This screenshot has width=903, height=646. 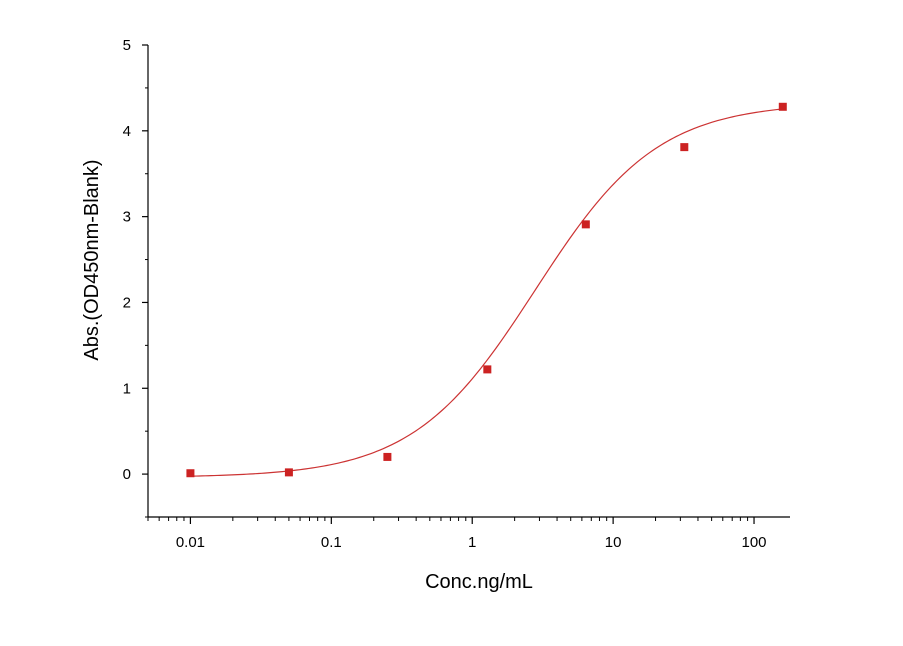 What do you see at coordinates (190, 542) in the screenshot?
I see `x-tick-label: 0.01` at bounding box center [190, 542].